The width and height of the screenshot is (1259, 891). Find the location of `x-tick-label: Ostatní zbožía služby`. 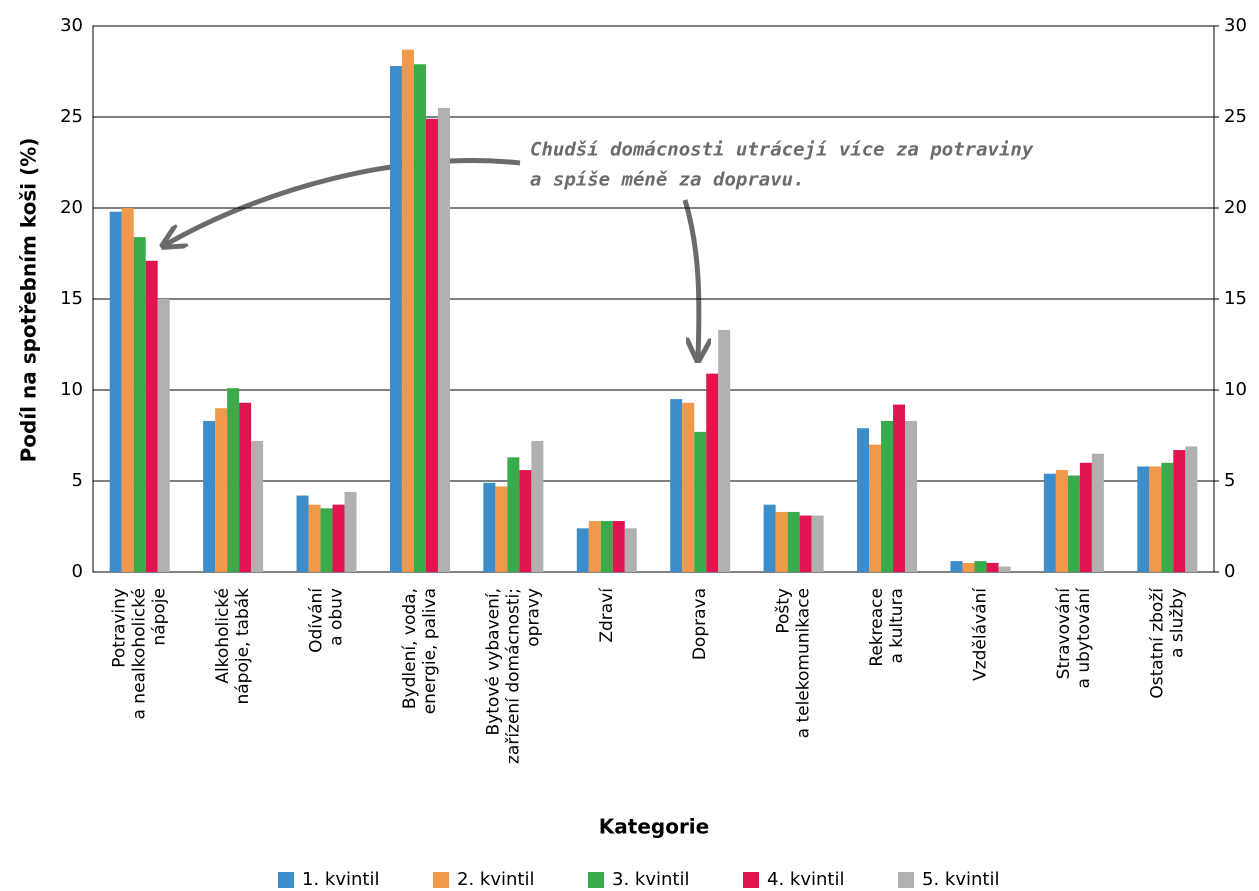

x-tick-label: Ostatní zbožía služby is located at coordinates (1167, 643).